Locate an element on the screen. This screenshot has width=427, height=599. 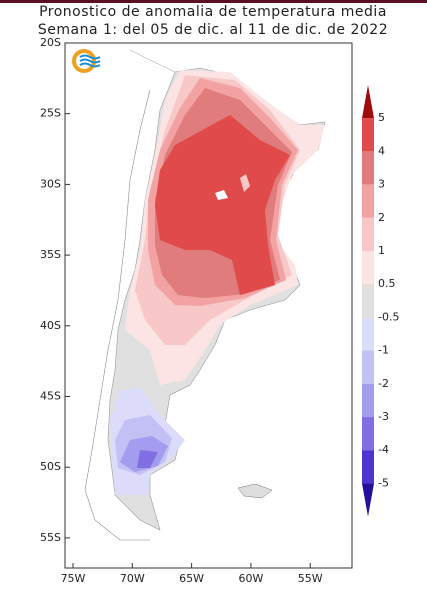
colorbar-label: 4 is located at coordinates (381, 150).